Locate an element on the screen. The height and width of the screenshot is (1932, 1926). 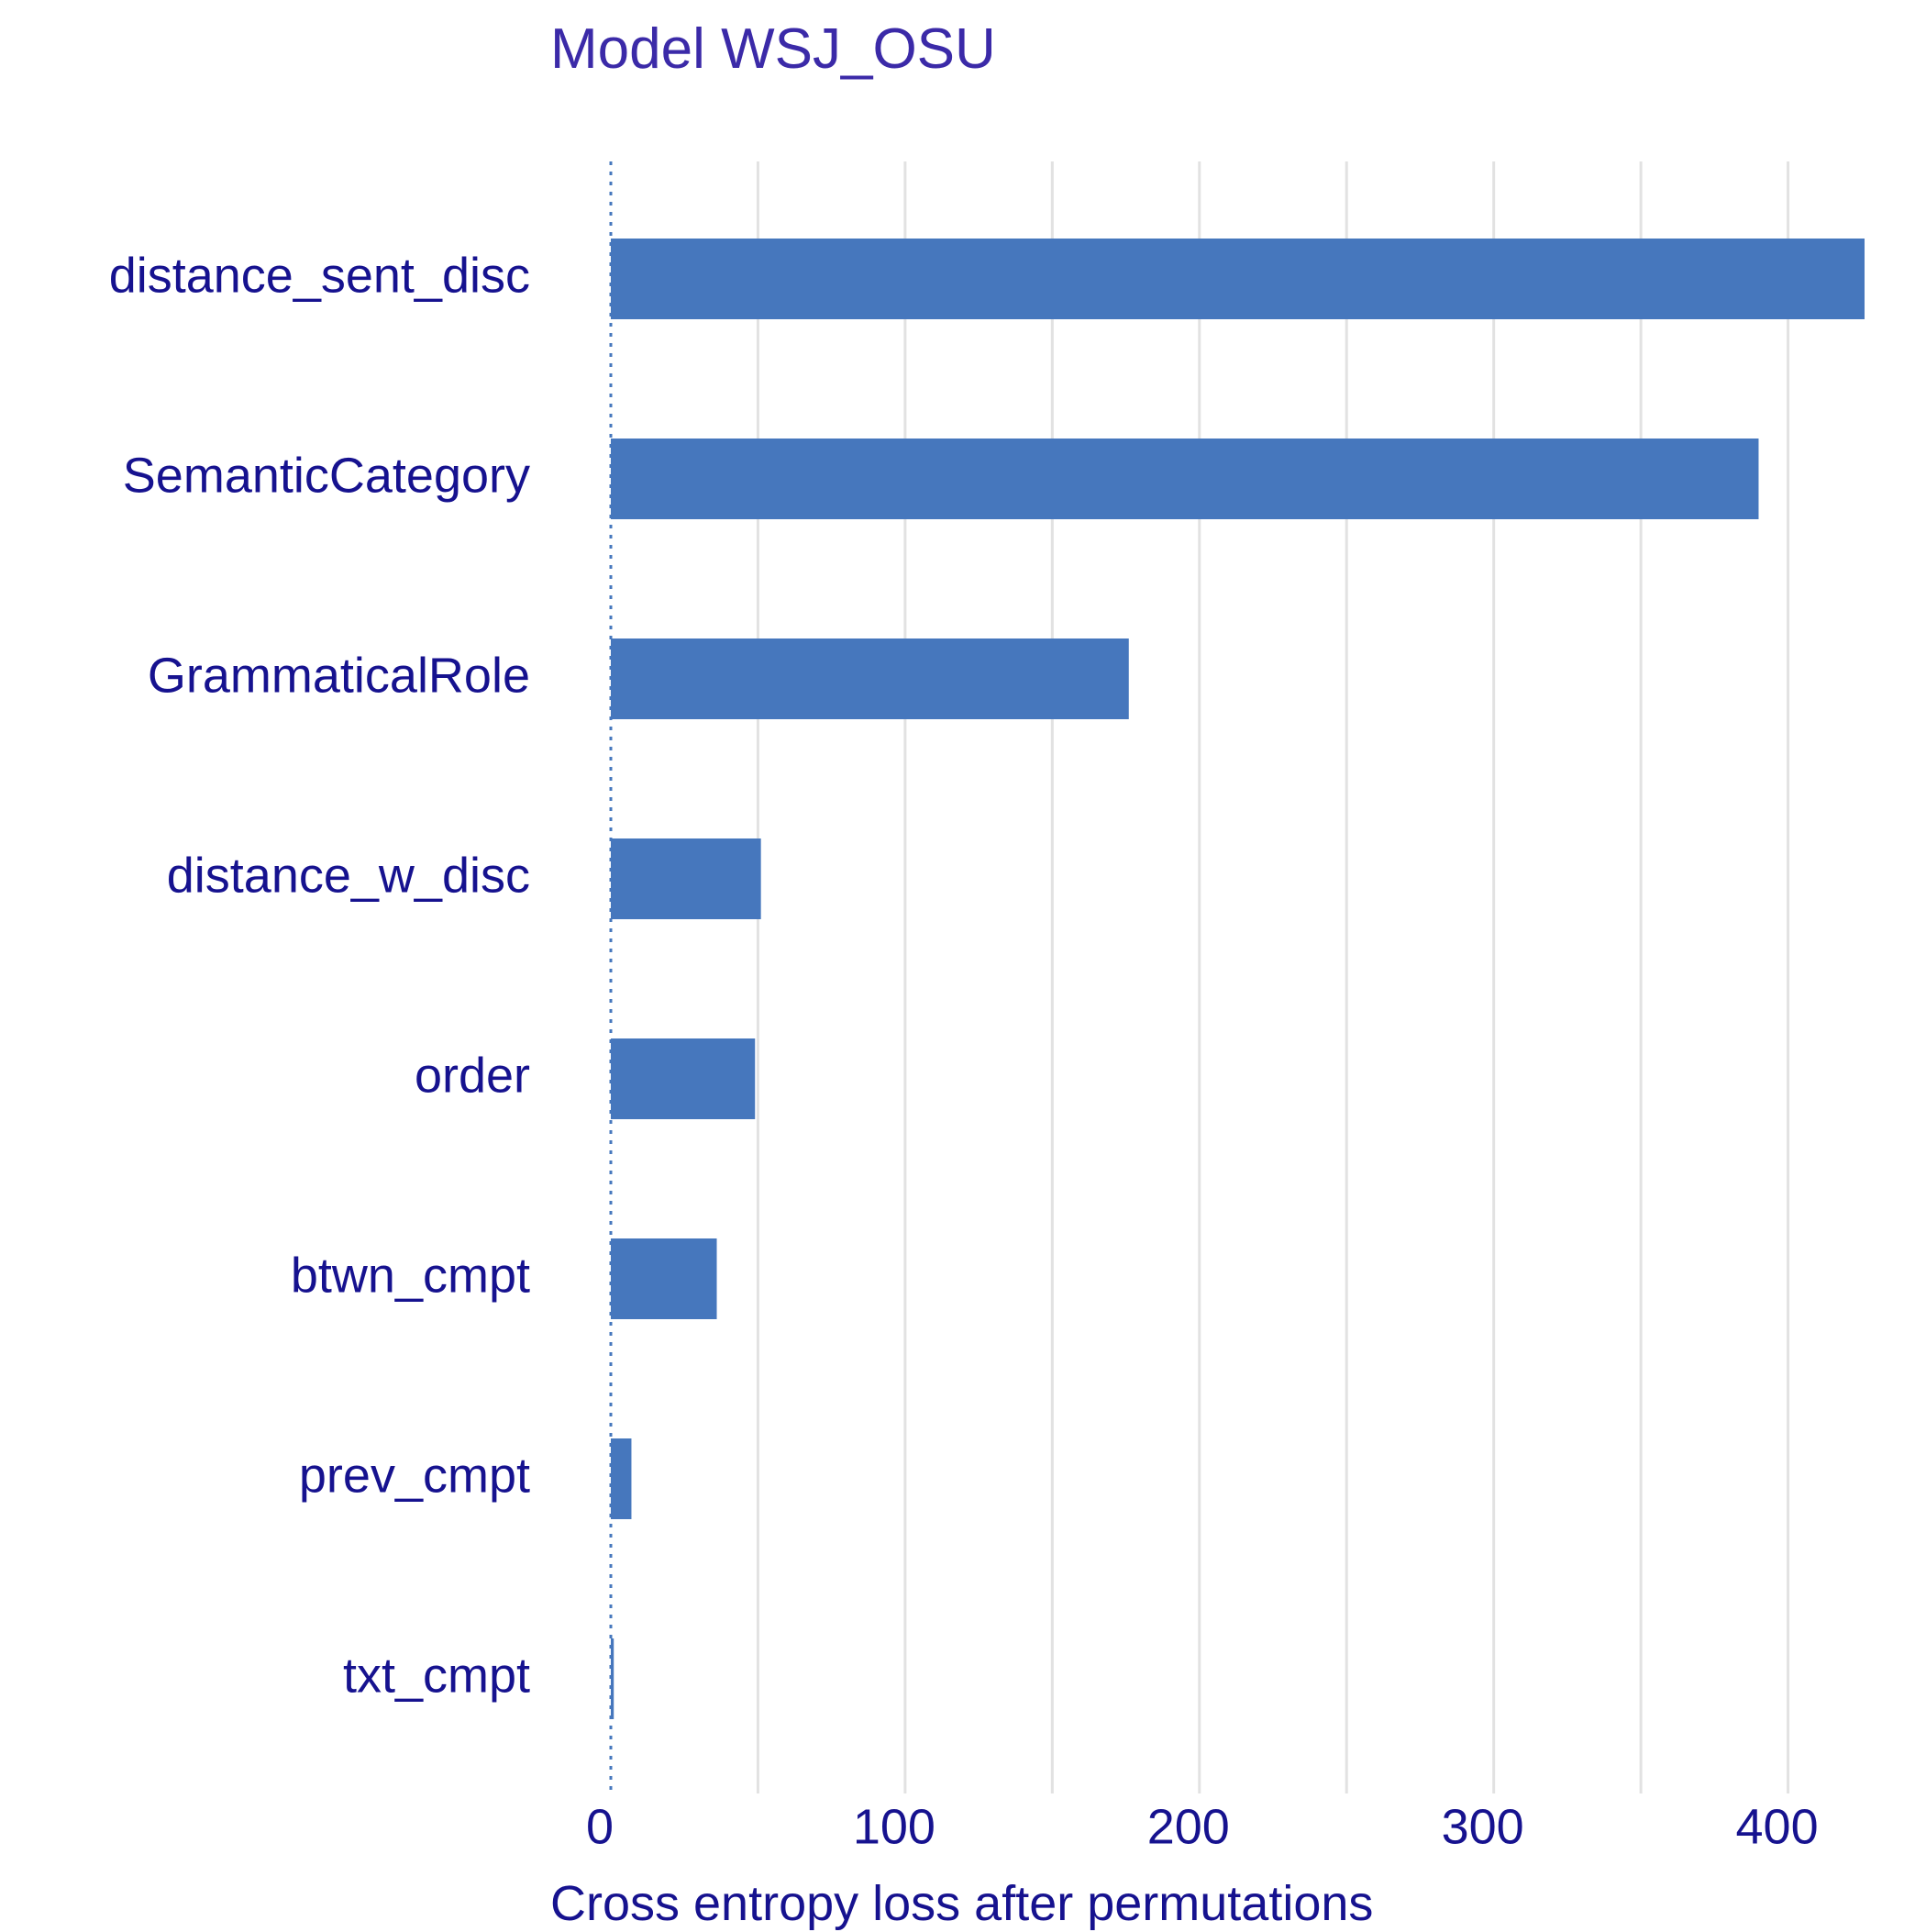
bar-GrammaticalRole is located at coordinates (870, 678).